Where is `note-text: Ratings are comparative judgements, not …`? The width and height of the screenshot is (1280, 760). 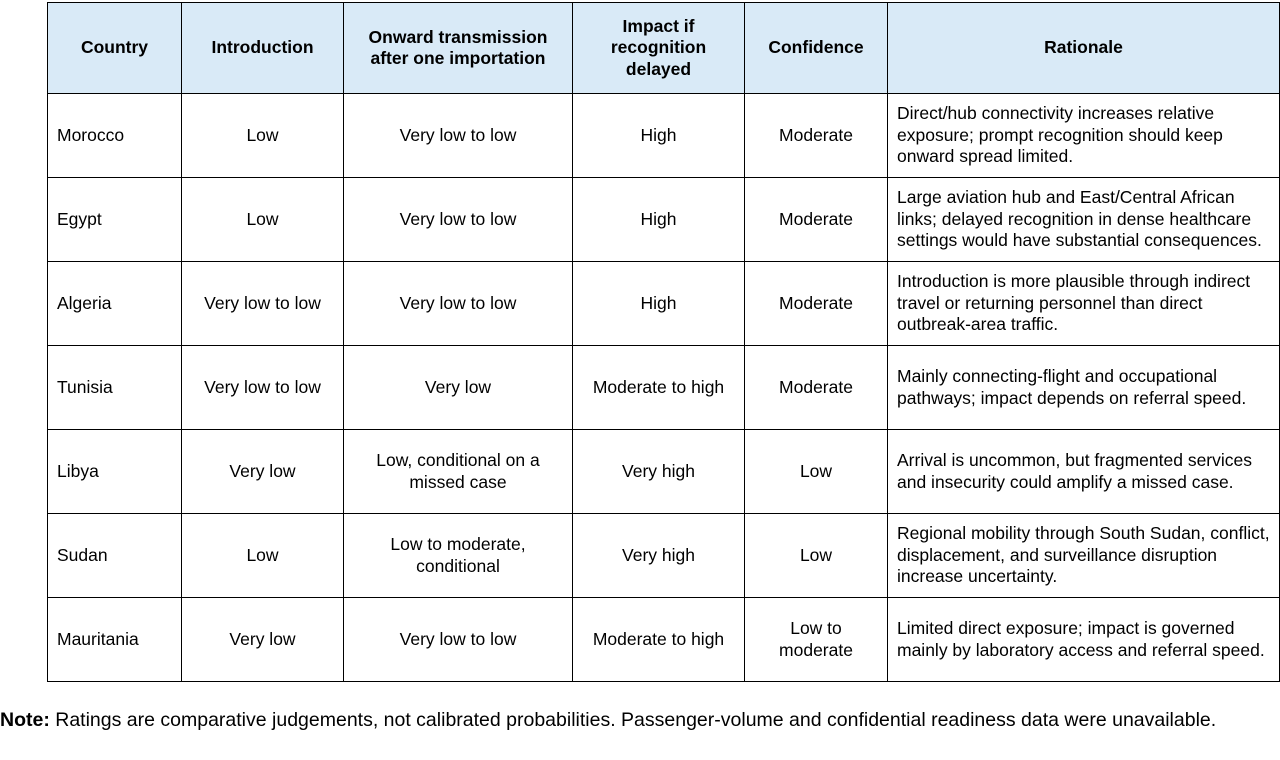 note-text: Ratings are comparative judgements, not … is located at coordinates (633, 720).